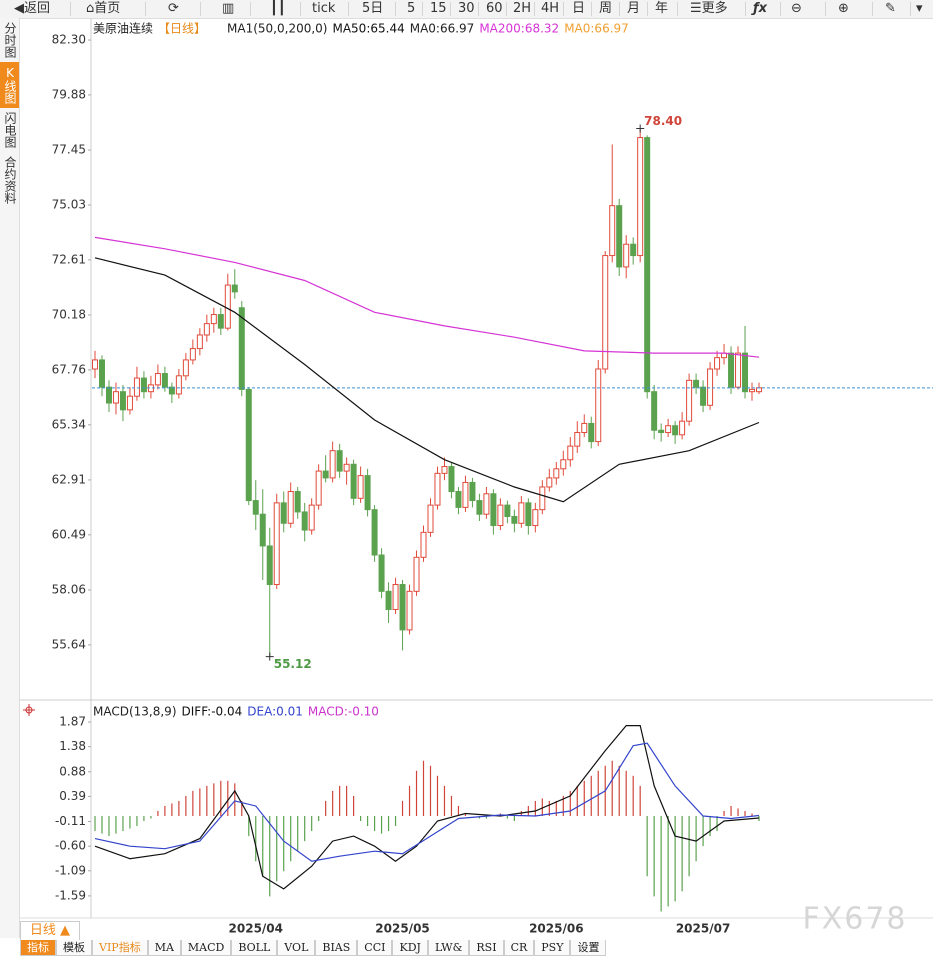 Image resolution: width=933 pixels, height=956 pixels. Describe the element at coordinates (714, 8) in the screenshot. I see `more-label: 更多` at that location.